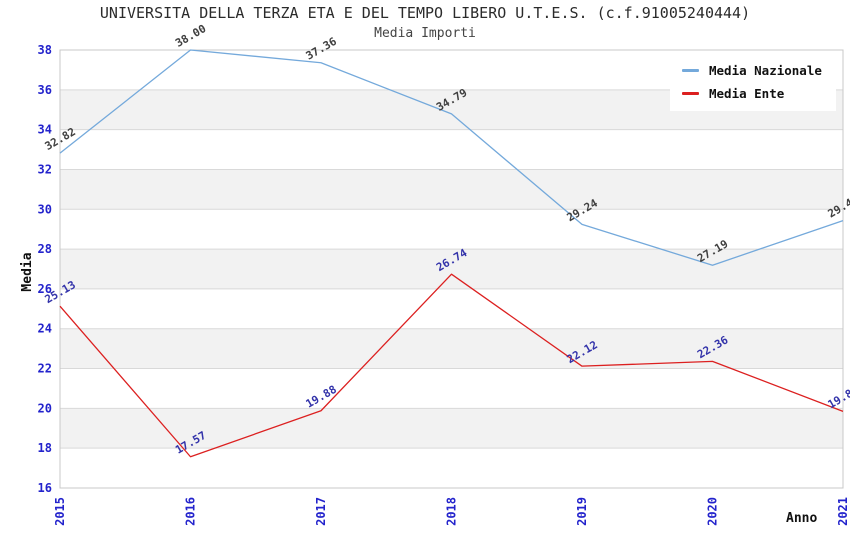  I want to click on y-tick-label: 34, so click(45, 130).